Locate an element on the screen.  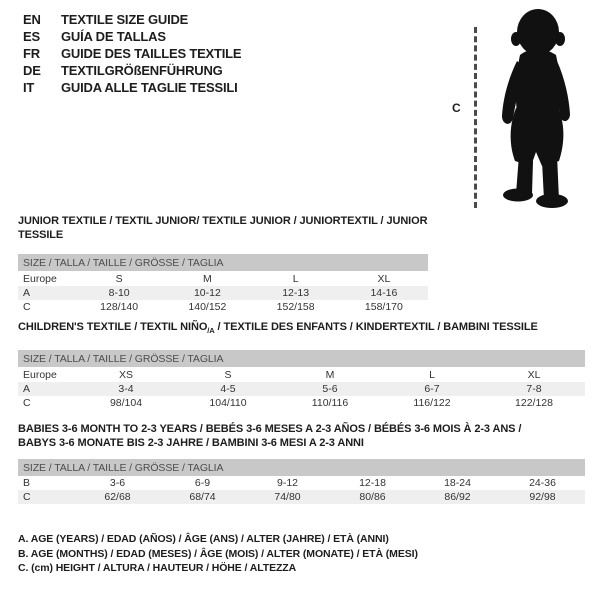
lang-title: TEXTILE SIZE GUIDE is located at coordinates (125, 19).